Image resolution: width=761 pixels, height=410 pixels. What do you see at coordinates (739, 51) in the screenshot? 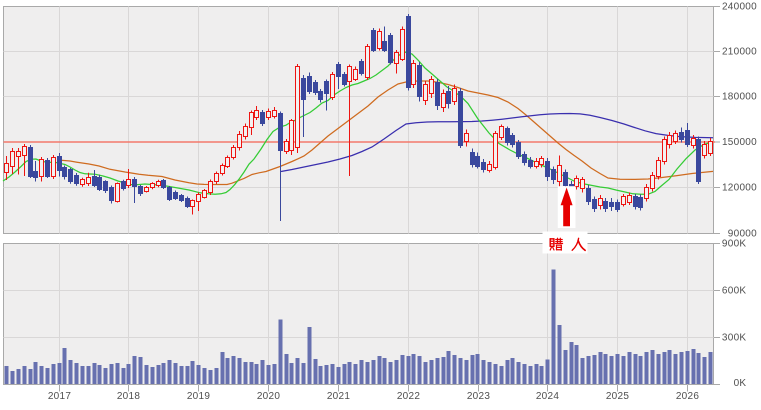
I see `svg-text: 210000` at bounding box center [739, 51].